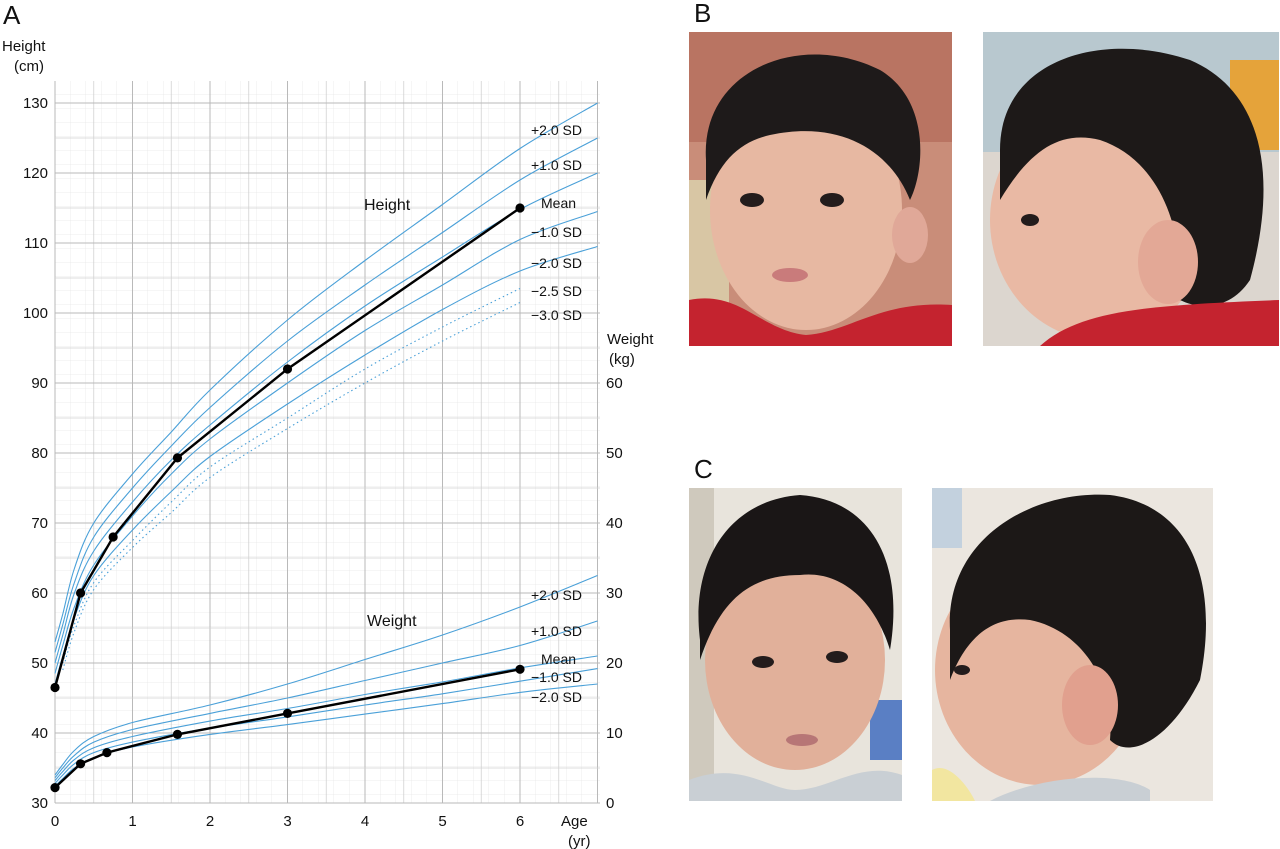 This screenshot has height=849, width=1280. Describe the element at coordinates (614, 523) in the screenshot. I see `right-axis-tick-label: 40` at that location.